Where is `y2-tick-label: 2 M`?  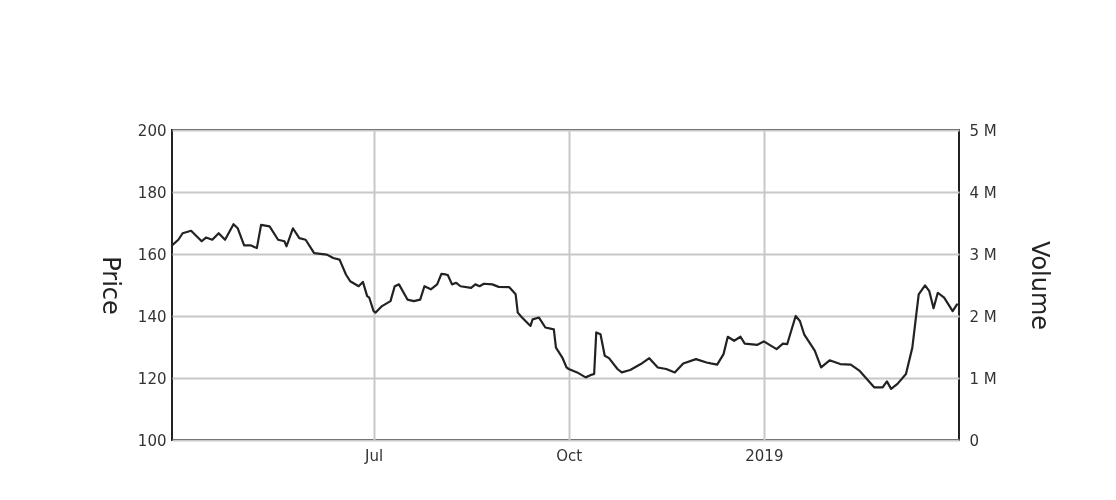 y2-tick-label: 2 M is located at coordinates (983, 316).